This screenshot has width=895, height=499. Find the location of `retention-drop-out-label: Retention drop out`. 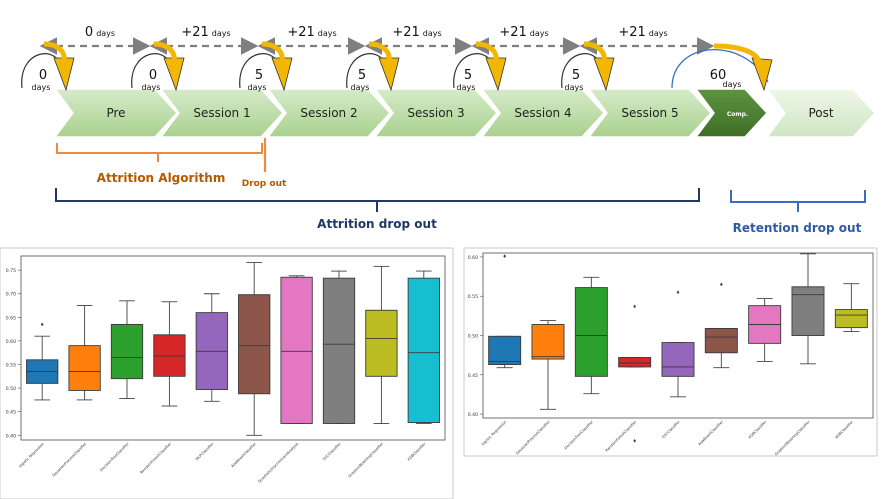

retention-drop-out-label: Retention drop out is located at coordinates (797, 228).